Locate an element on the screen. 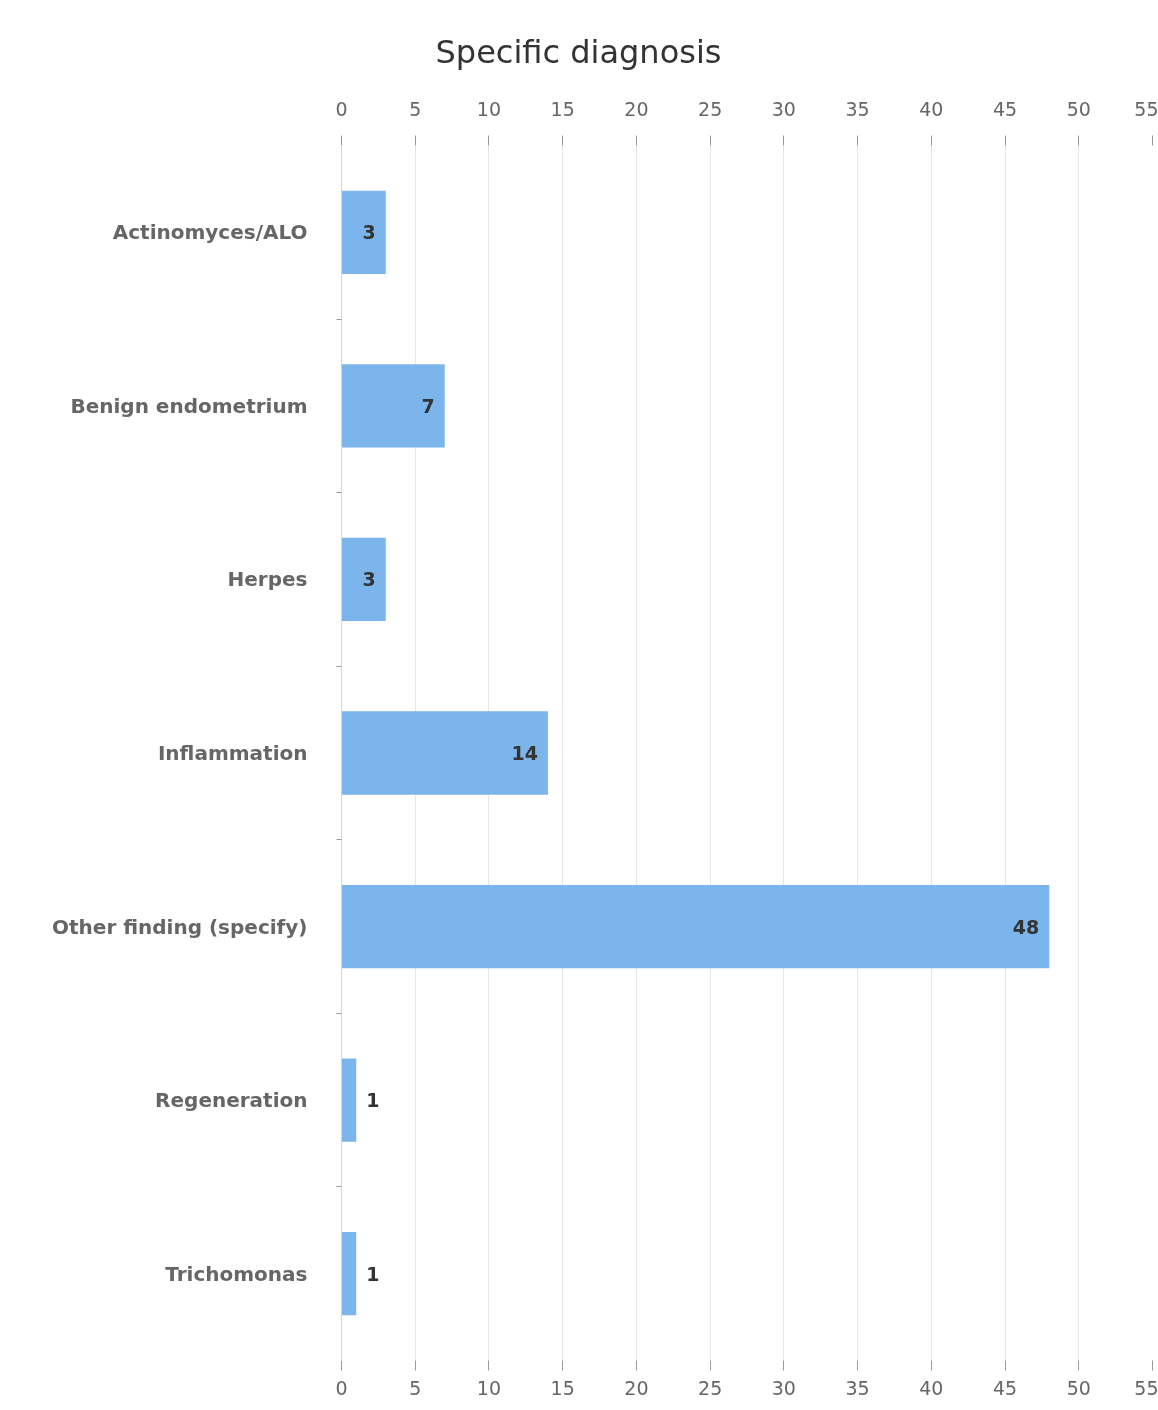 The image size is (1158, 1410). data-label: 14 is located at coordinates (524, 753).